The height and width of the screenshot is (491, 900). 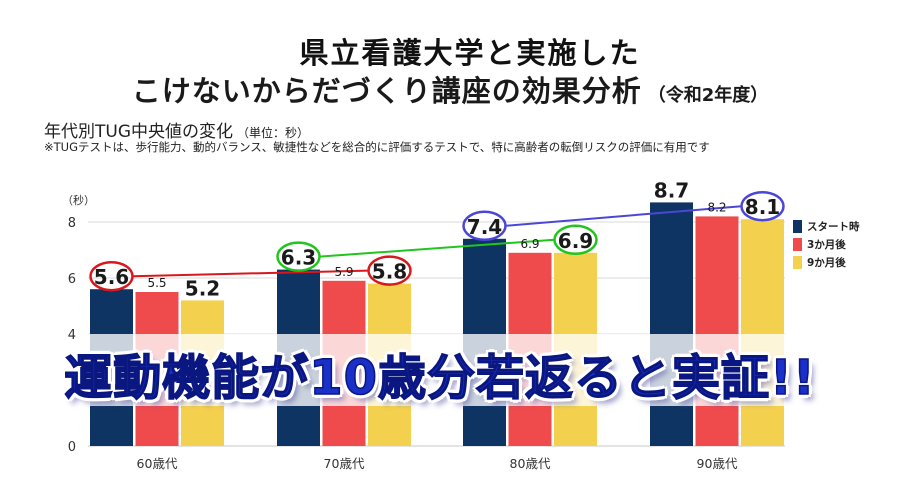 What do you see at coordinates (716, 207) in the screenshot?
I see `data-label: 8.2` at bounding box center [716, 207].